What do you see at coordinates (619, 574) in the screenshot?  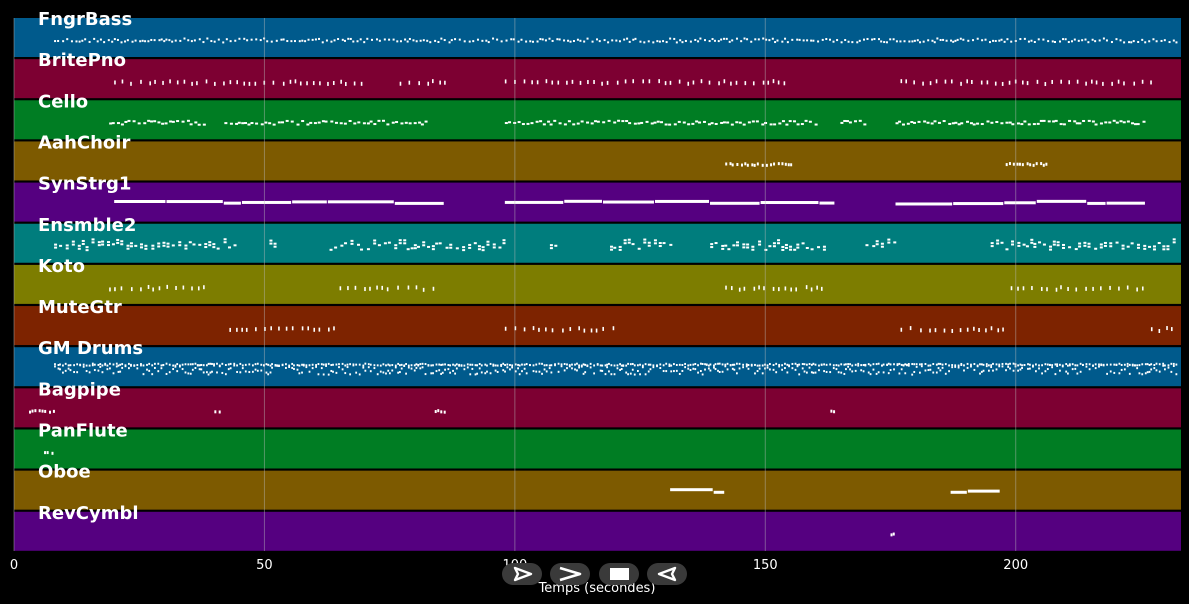 I see `stop-button` at bounding box center [619, 574].